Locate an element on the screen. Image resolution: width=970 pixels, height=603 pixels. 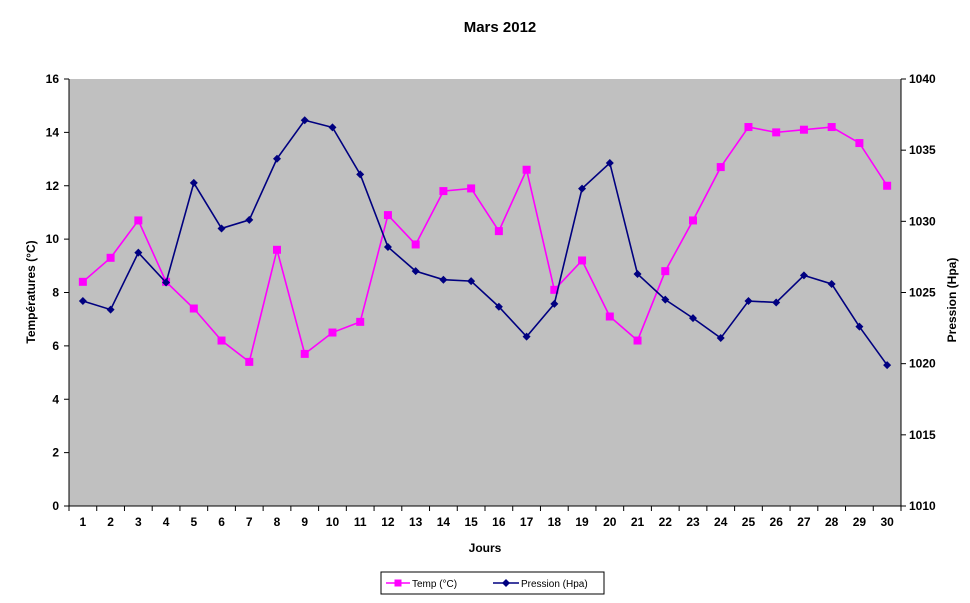
x-tick-label: 24 is located at coordinates (721, 522).